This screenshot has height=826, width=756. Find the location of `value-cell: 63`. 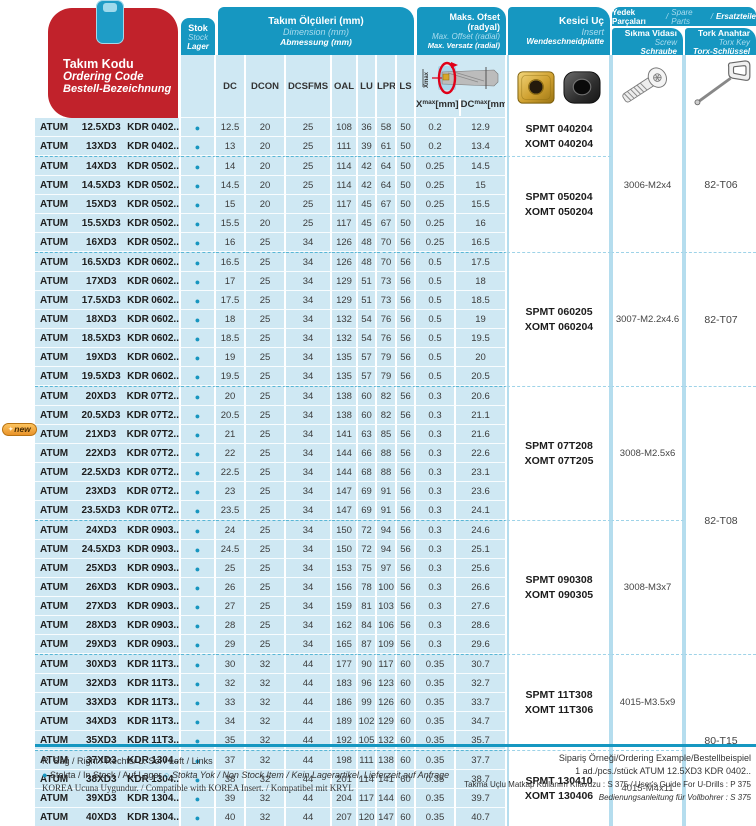

value-cell: 63 is located at coordinates (367, 434).